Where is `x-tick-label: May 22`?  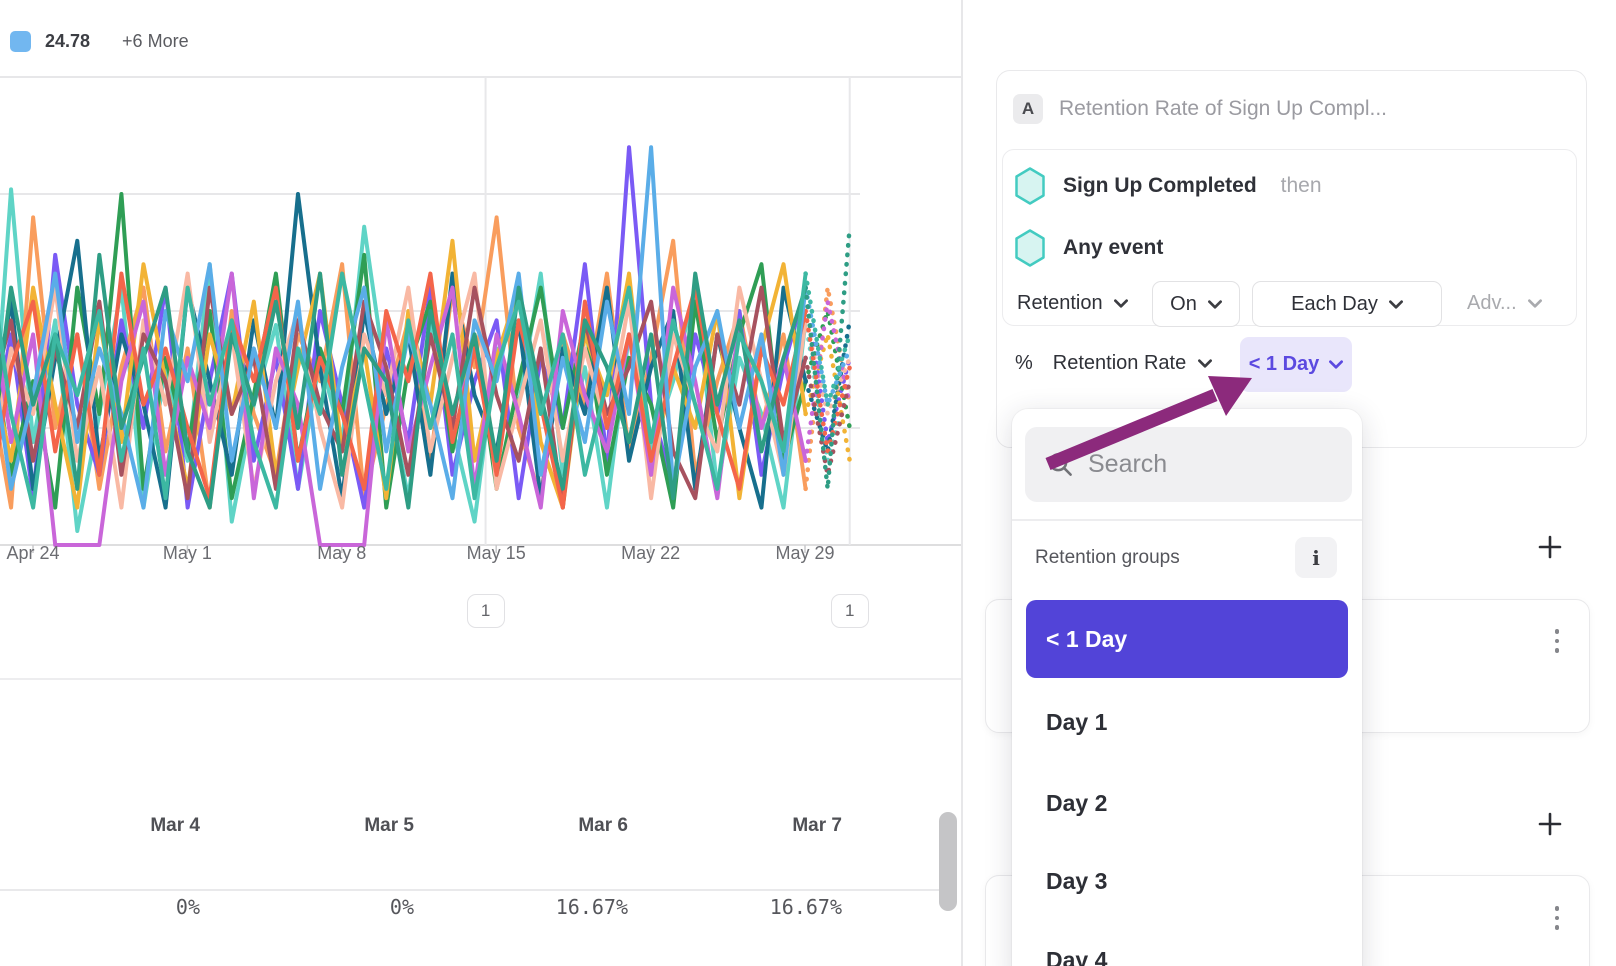
x-tick-label: May 22 is located at coordinates (651, 553).